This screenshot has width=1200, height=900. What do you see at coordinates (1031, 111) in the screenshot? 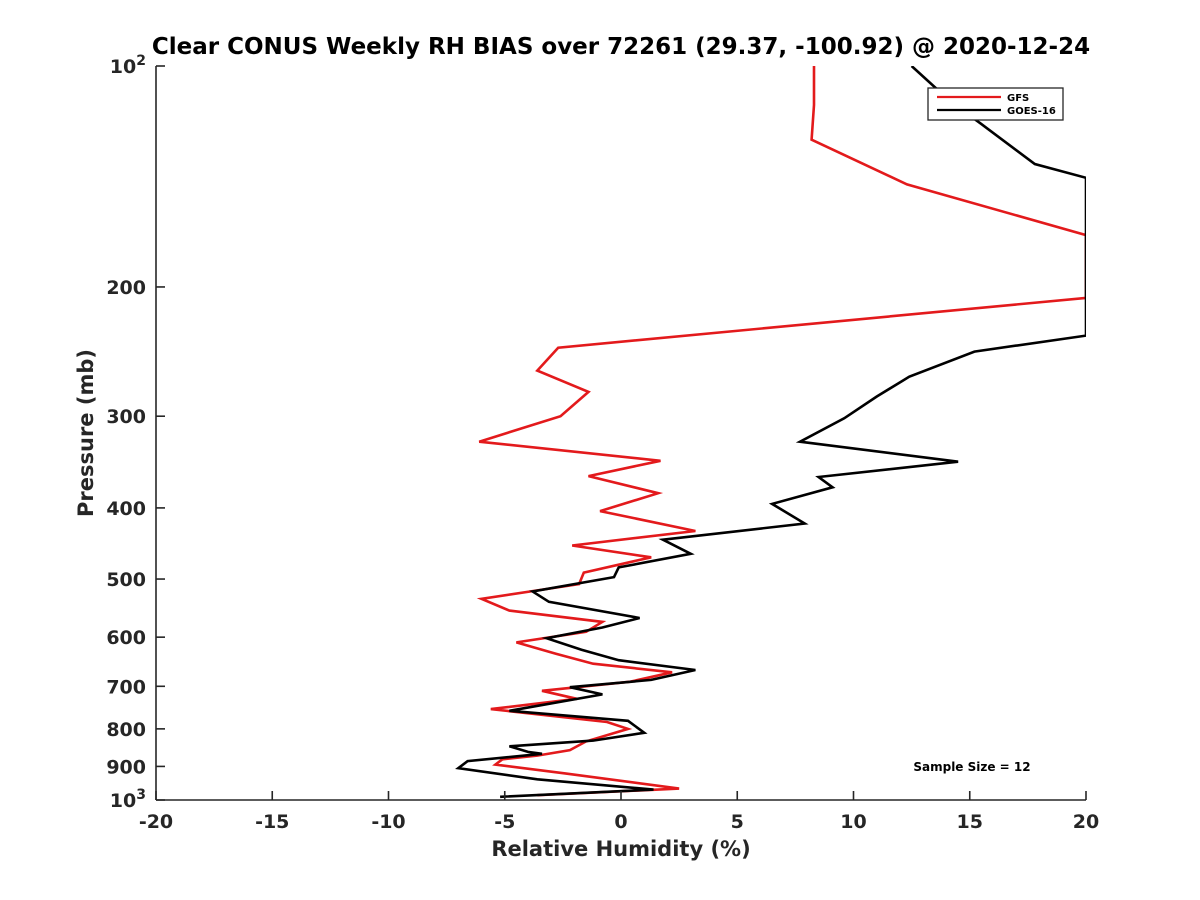
I see `legend-label-goes16: GOES-16` at bounding box center [1031, 111].